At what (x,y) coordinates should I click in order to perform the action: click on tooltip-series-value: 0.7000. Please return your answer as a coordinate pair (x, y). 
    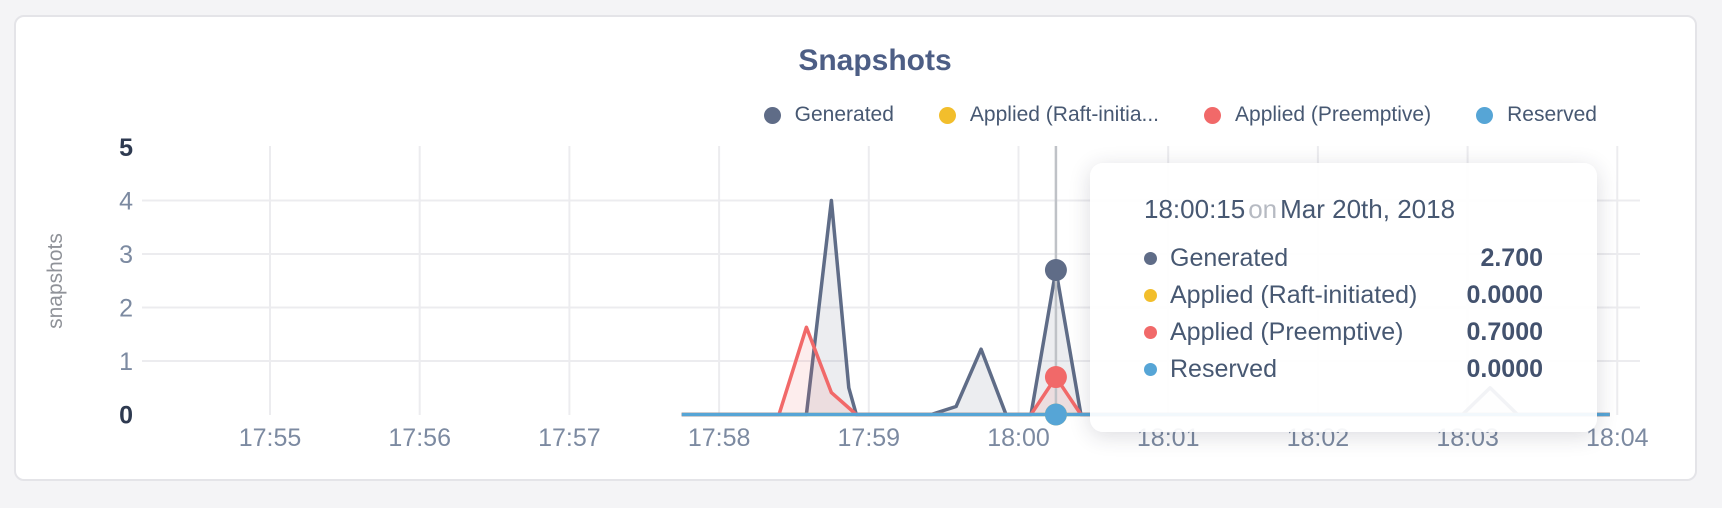
    Looking at the image, I should click on (1504, 332).